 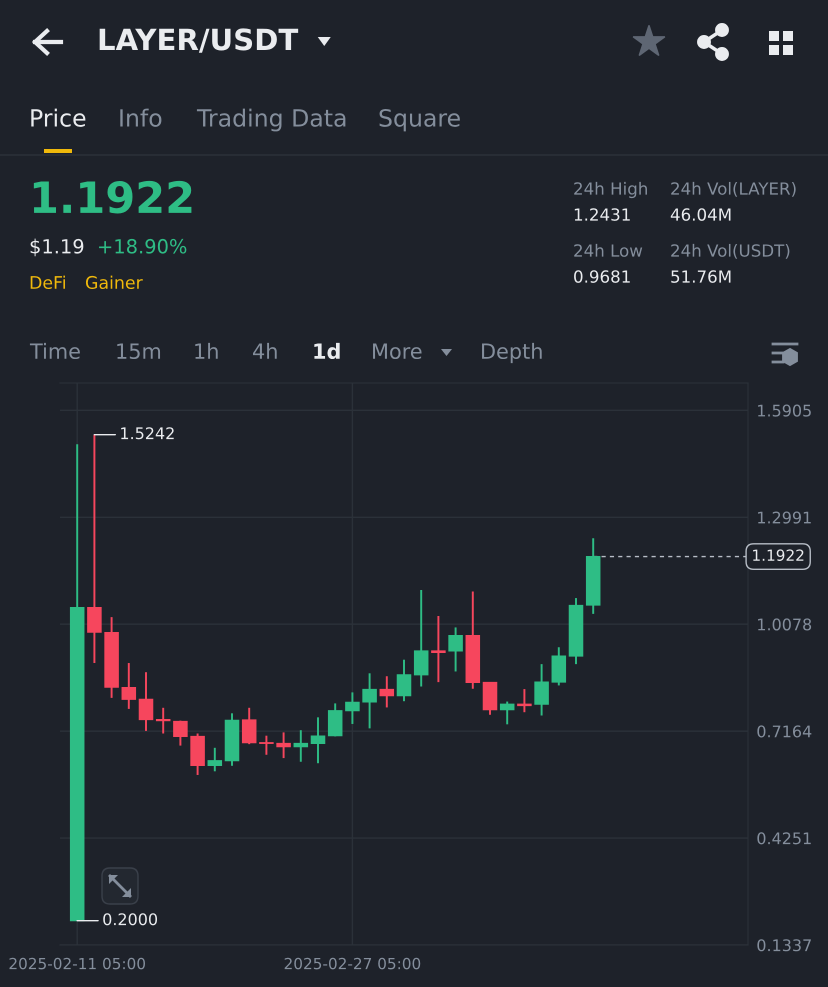 What do you see at coordinates (147, 433) in the screenshot?
I see `annotation: 1.5242` at bounding box center [147, 433].